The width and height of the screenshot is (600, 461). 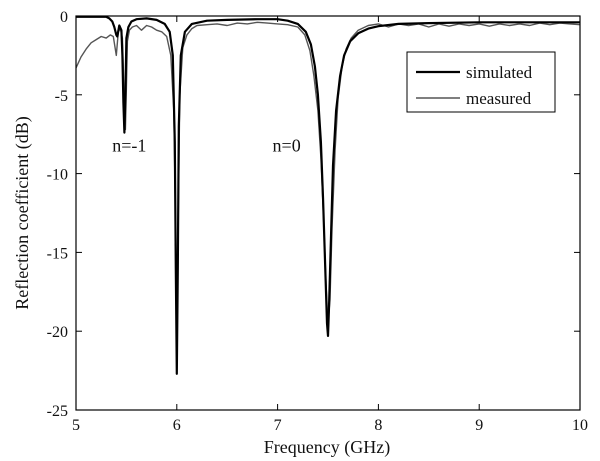 I want to click on y-axis-label: Reflection coefficient (dB), so click(x=22, y=213).